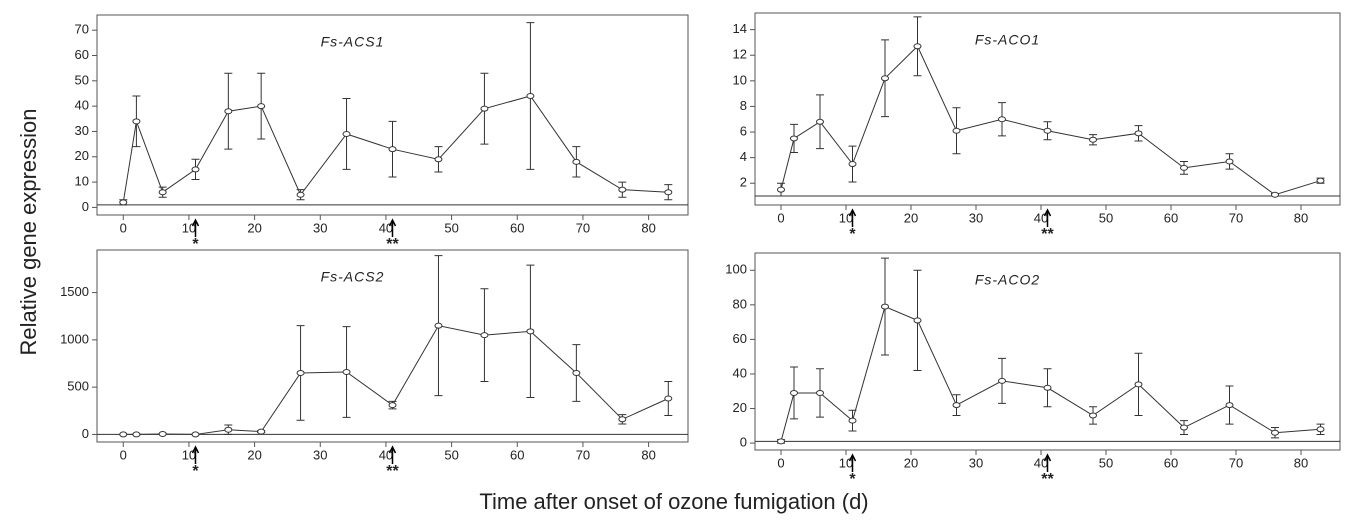  What do you see at coordinates (740, 338) in the screenshot?
I see `y-tick-label: 60` at bounding box center [740, 338].